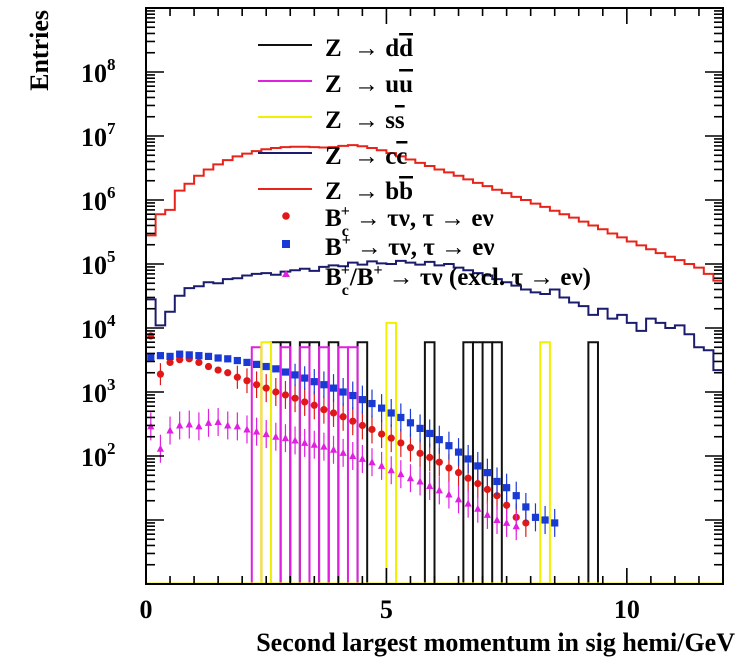 The image size is (739, 667). What do you see at coordinates (369, 48) in the screenshot?
I see `legend-label-zdd: Z → dd` at bounding box center [369, 48].